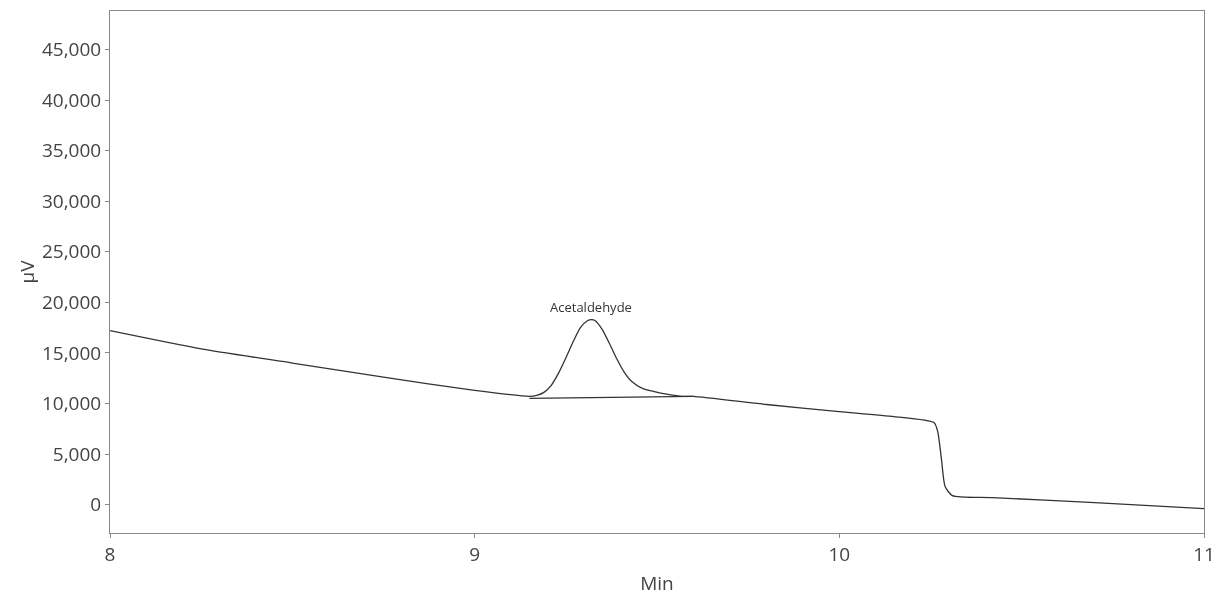  What do you see at coordinates (1204, 553) in the screenshot?
I see `x-tick-label: 11` at bounding box center [1204, 553].